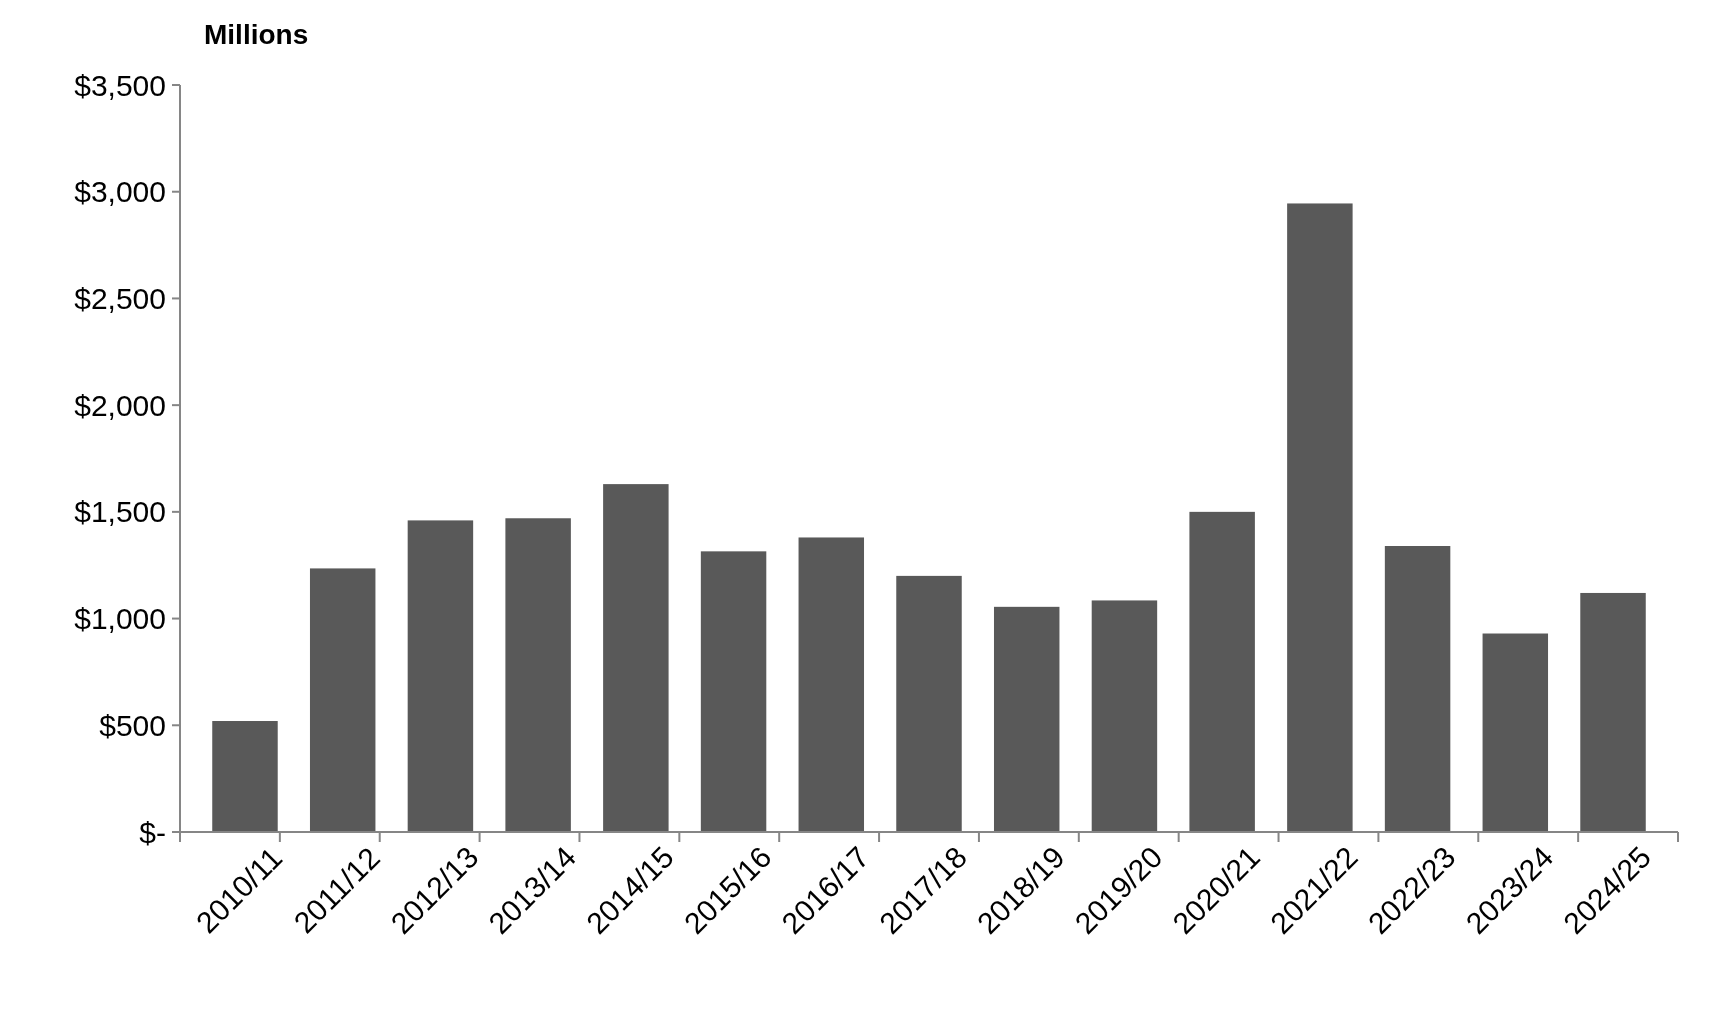  Describe the element at coordinates (120, 85) in the screenshot. I see `y-tick-label: $3,500` at that location.